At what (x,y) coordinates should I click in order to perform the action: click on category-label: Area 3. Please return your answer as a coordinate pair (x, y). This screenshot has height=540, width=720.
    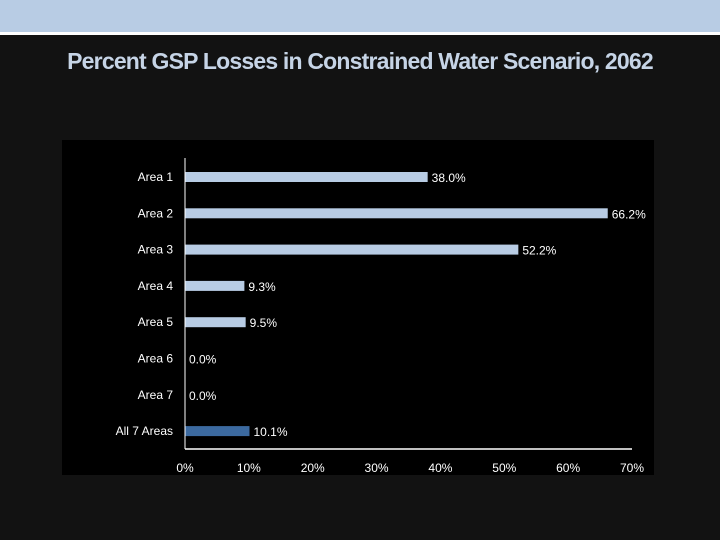
    Looking at the image, I should click on (156, 250).